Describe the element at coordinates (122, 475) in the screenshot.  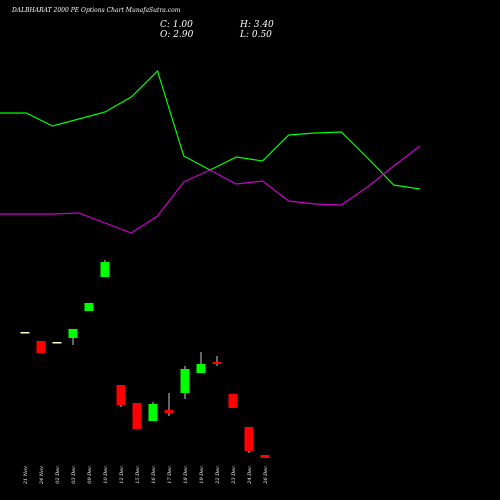
I see `x-tick-label: 12 Dec` at that location.